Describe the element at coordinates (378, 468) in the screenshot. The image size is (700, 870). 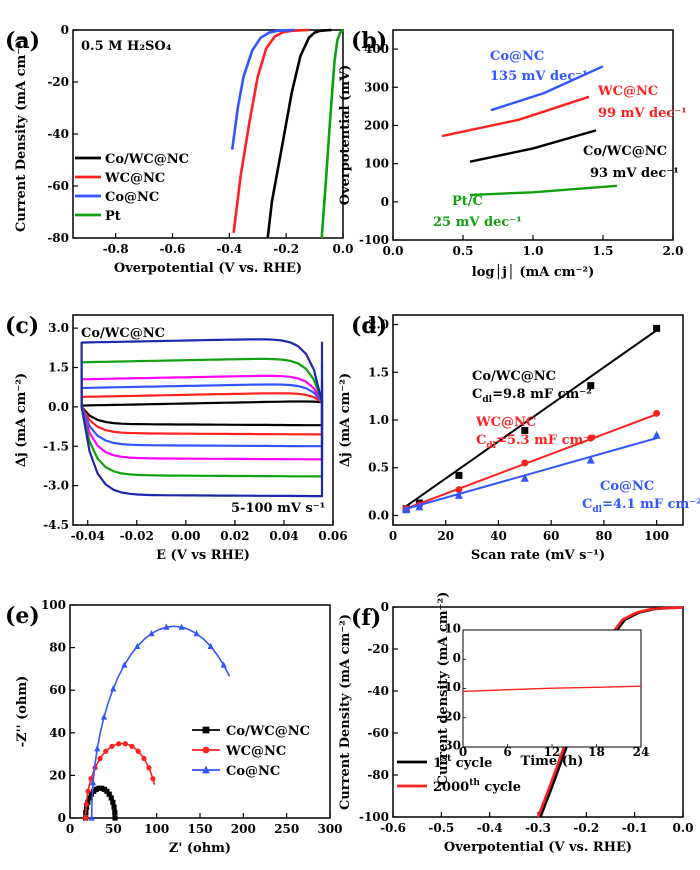
I see `panel-d-ytick-label: 0.5` at that location.